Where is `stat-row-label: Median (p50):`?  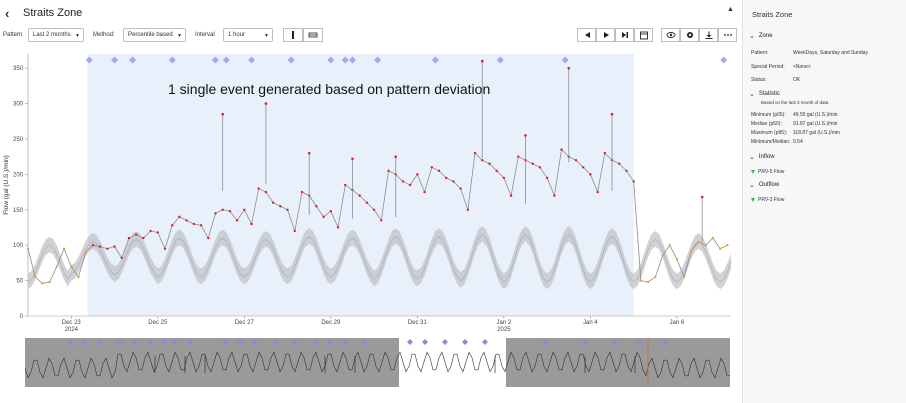
stat-row-label: Median (p50): is located at coordinates (766, 124).